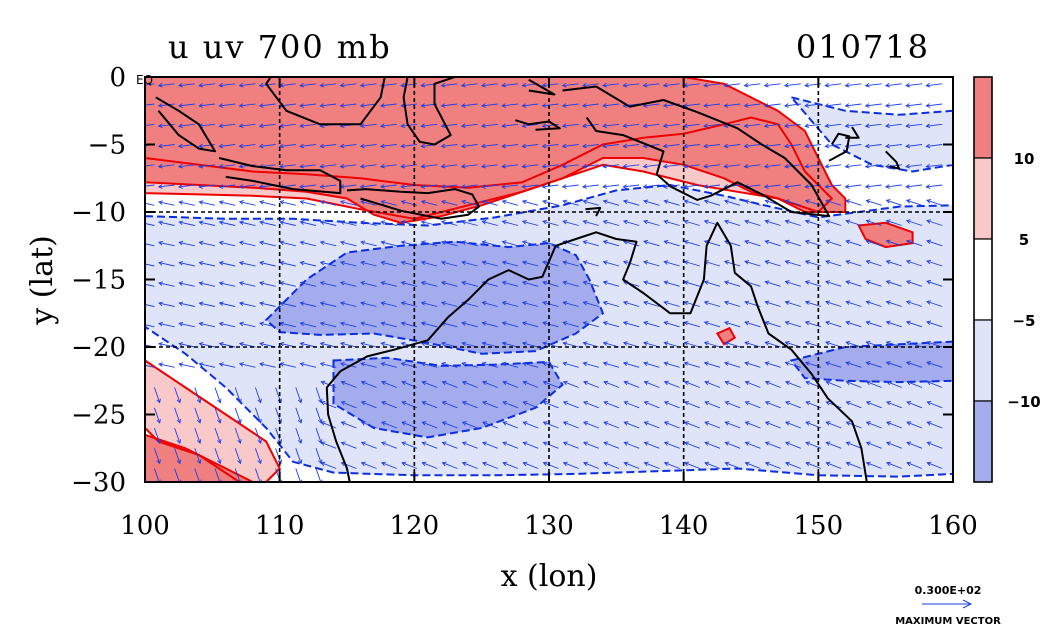  I want to click on x-tick-label: 160, so click(953, 526).